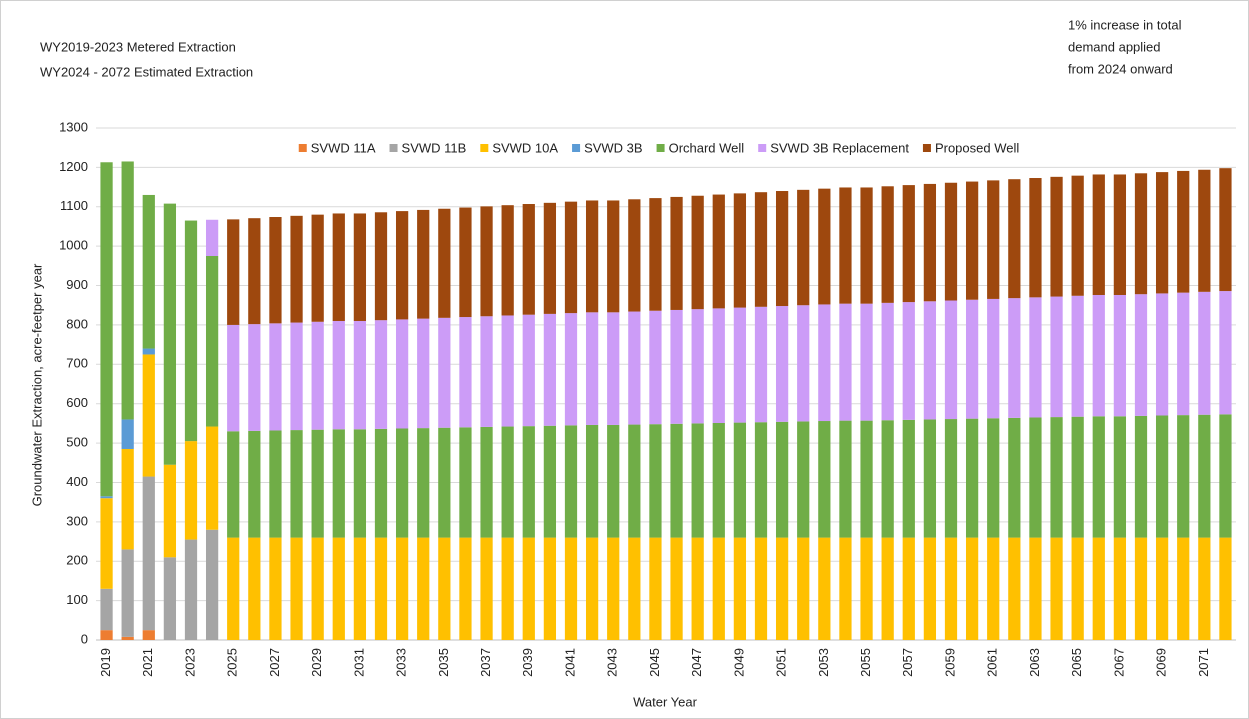 This screenshot has height=719, width=1249. I want to click on x-axis-label: Water Year, so click(665, 701).